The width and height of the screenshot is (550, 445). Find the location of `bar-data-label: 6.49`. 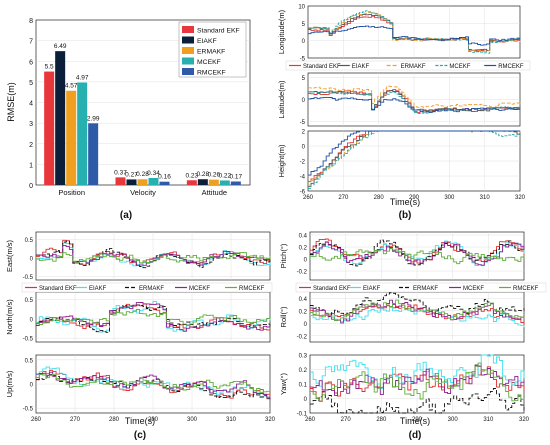

bar-data-label: 6.49 is located at coordinates (60, 46).